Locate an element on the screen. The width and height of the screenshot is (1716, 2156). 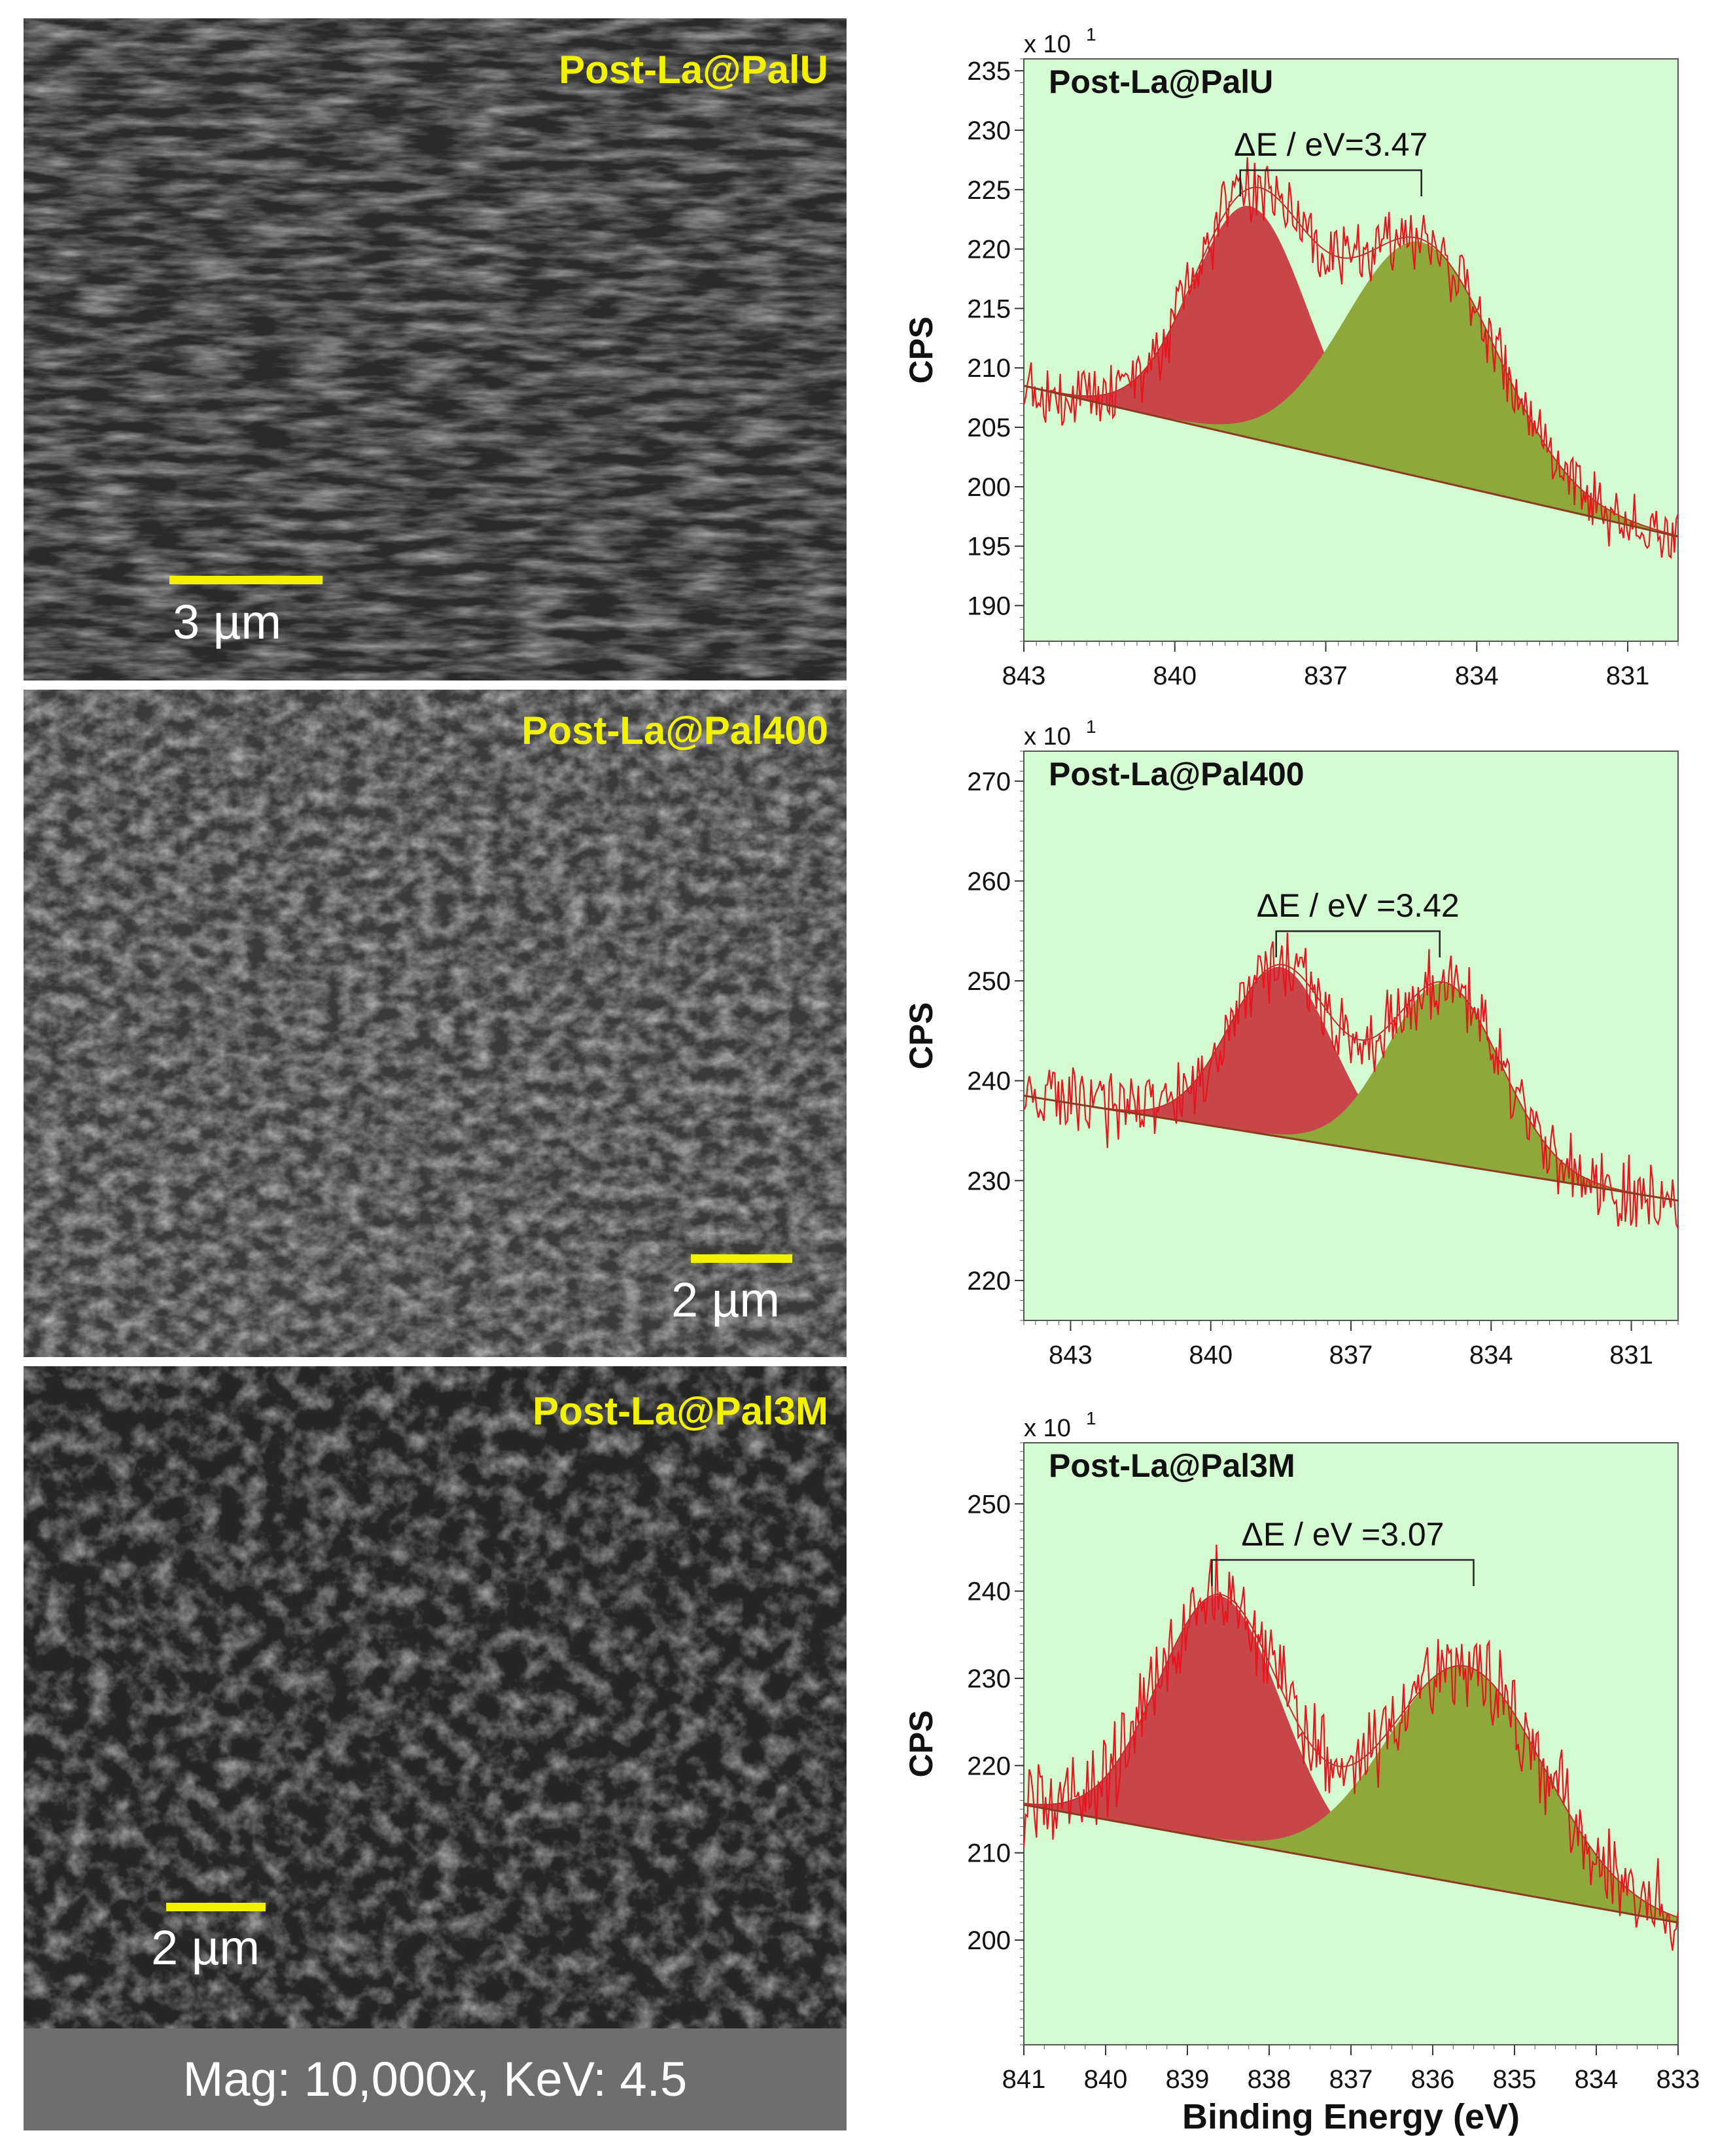
y-tick-label: 195 is located at coordinates (989, 547).